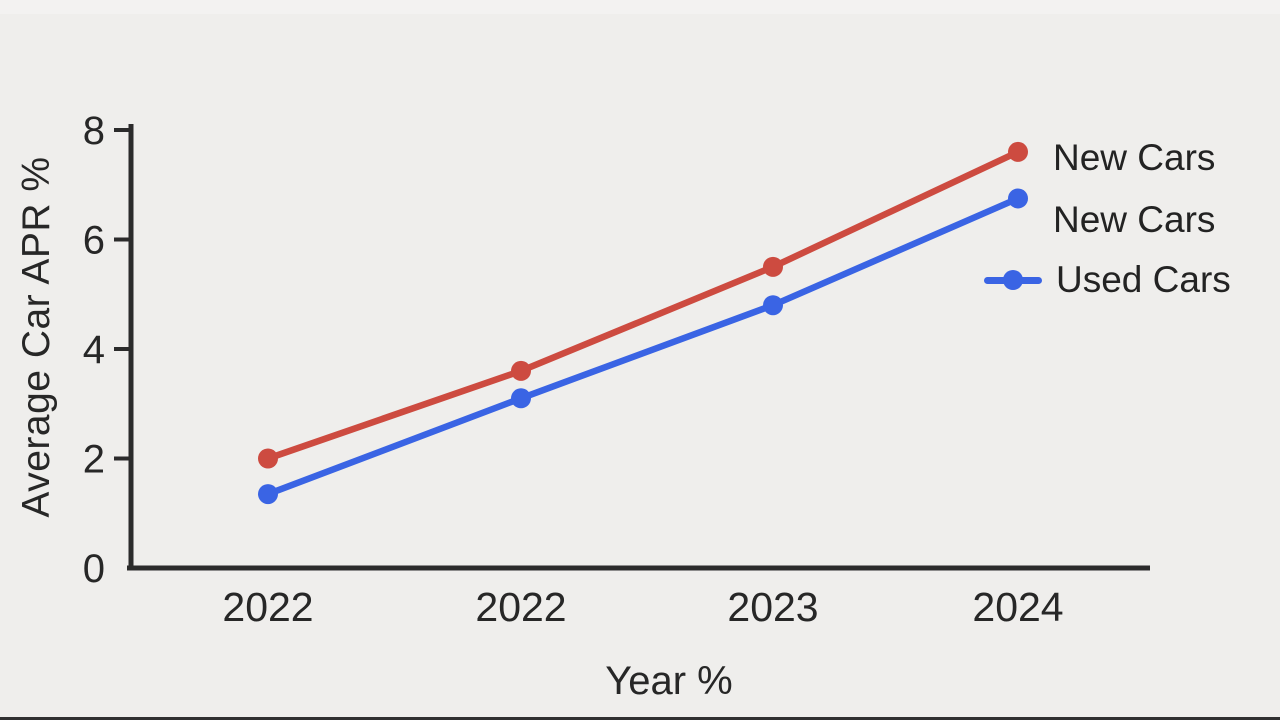 Image resolution: width=1280 pixels, height=720 pixels. What do you see at coordinates (94, 241) in the screenshot?
I see `y-tick-label: 6` at bounding box center [94, 241].